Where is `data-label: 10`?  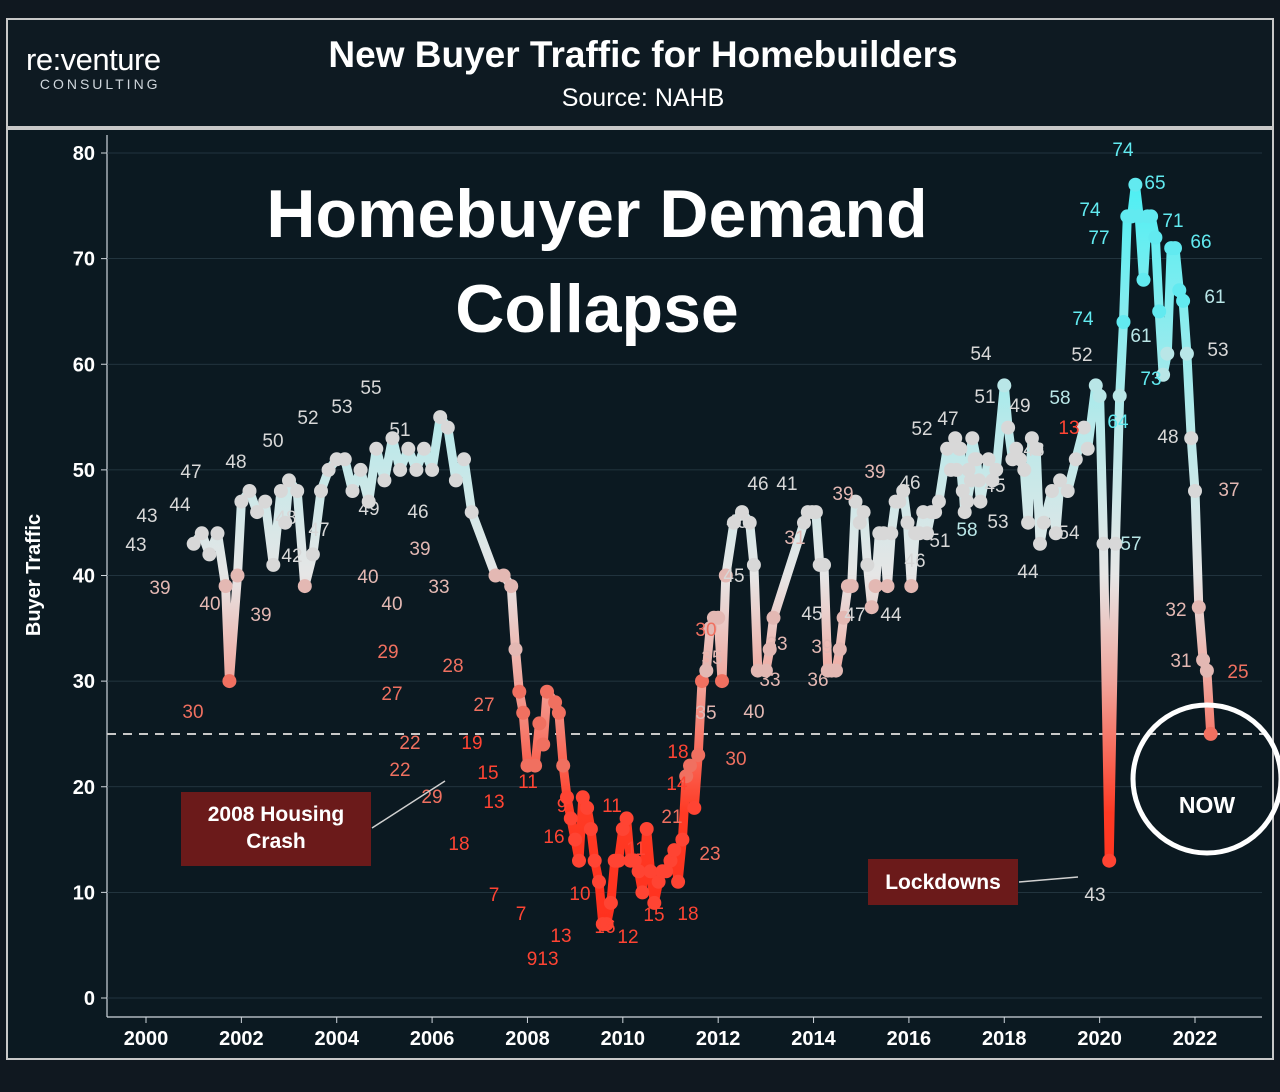 data-label: 10 is located at coordinates (579, 894).